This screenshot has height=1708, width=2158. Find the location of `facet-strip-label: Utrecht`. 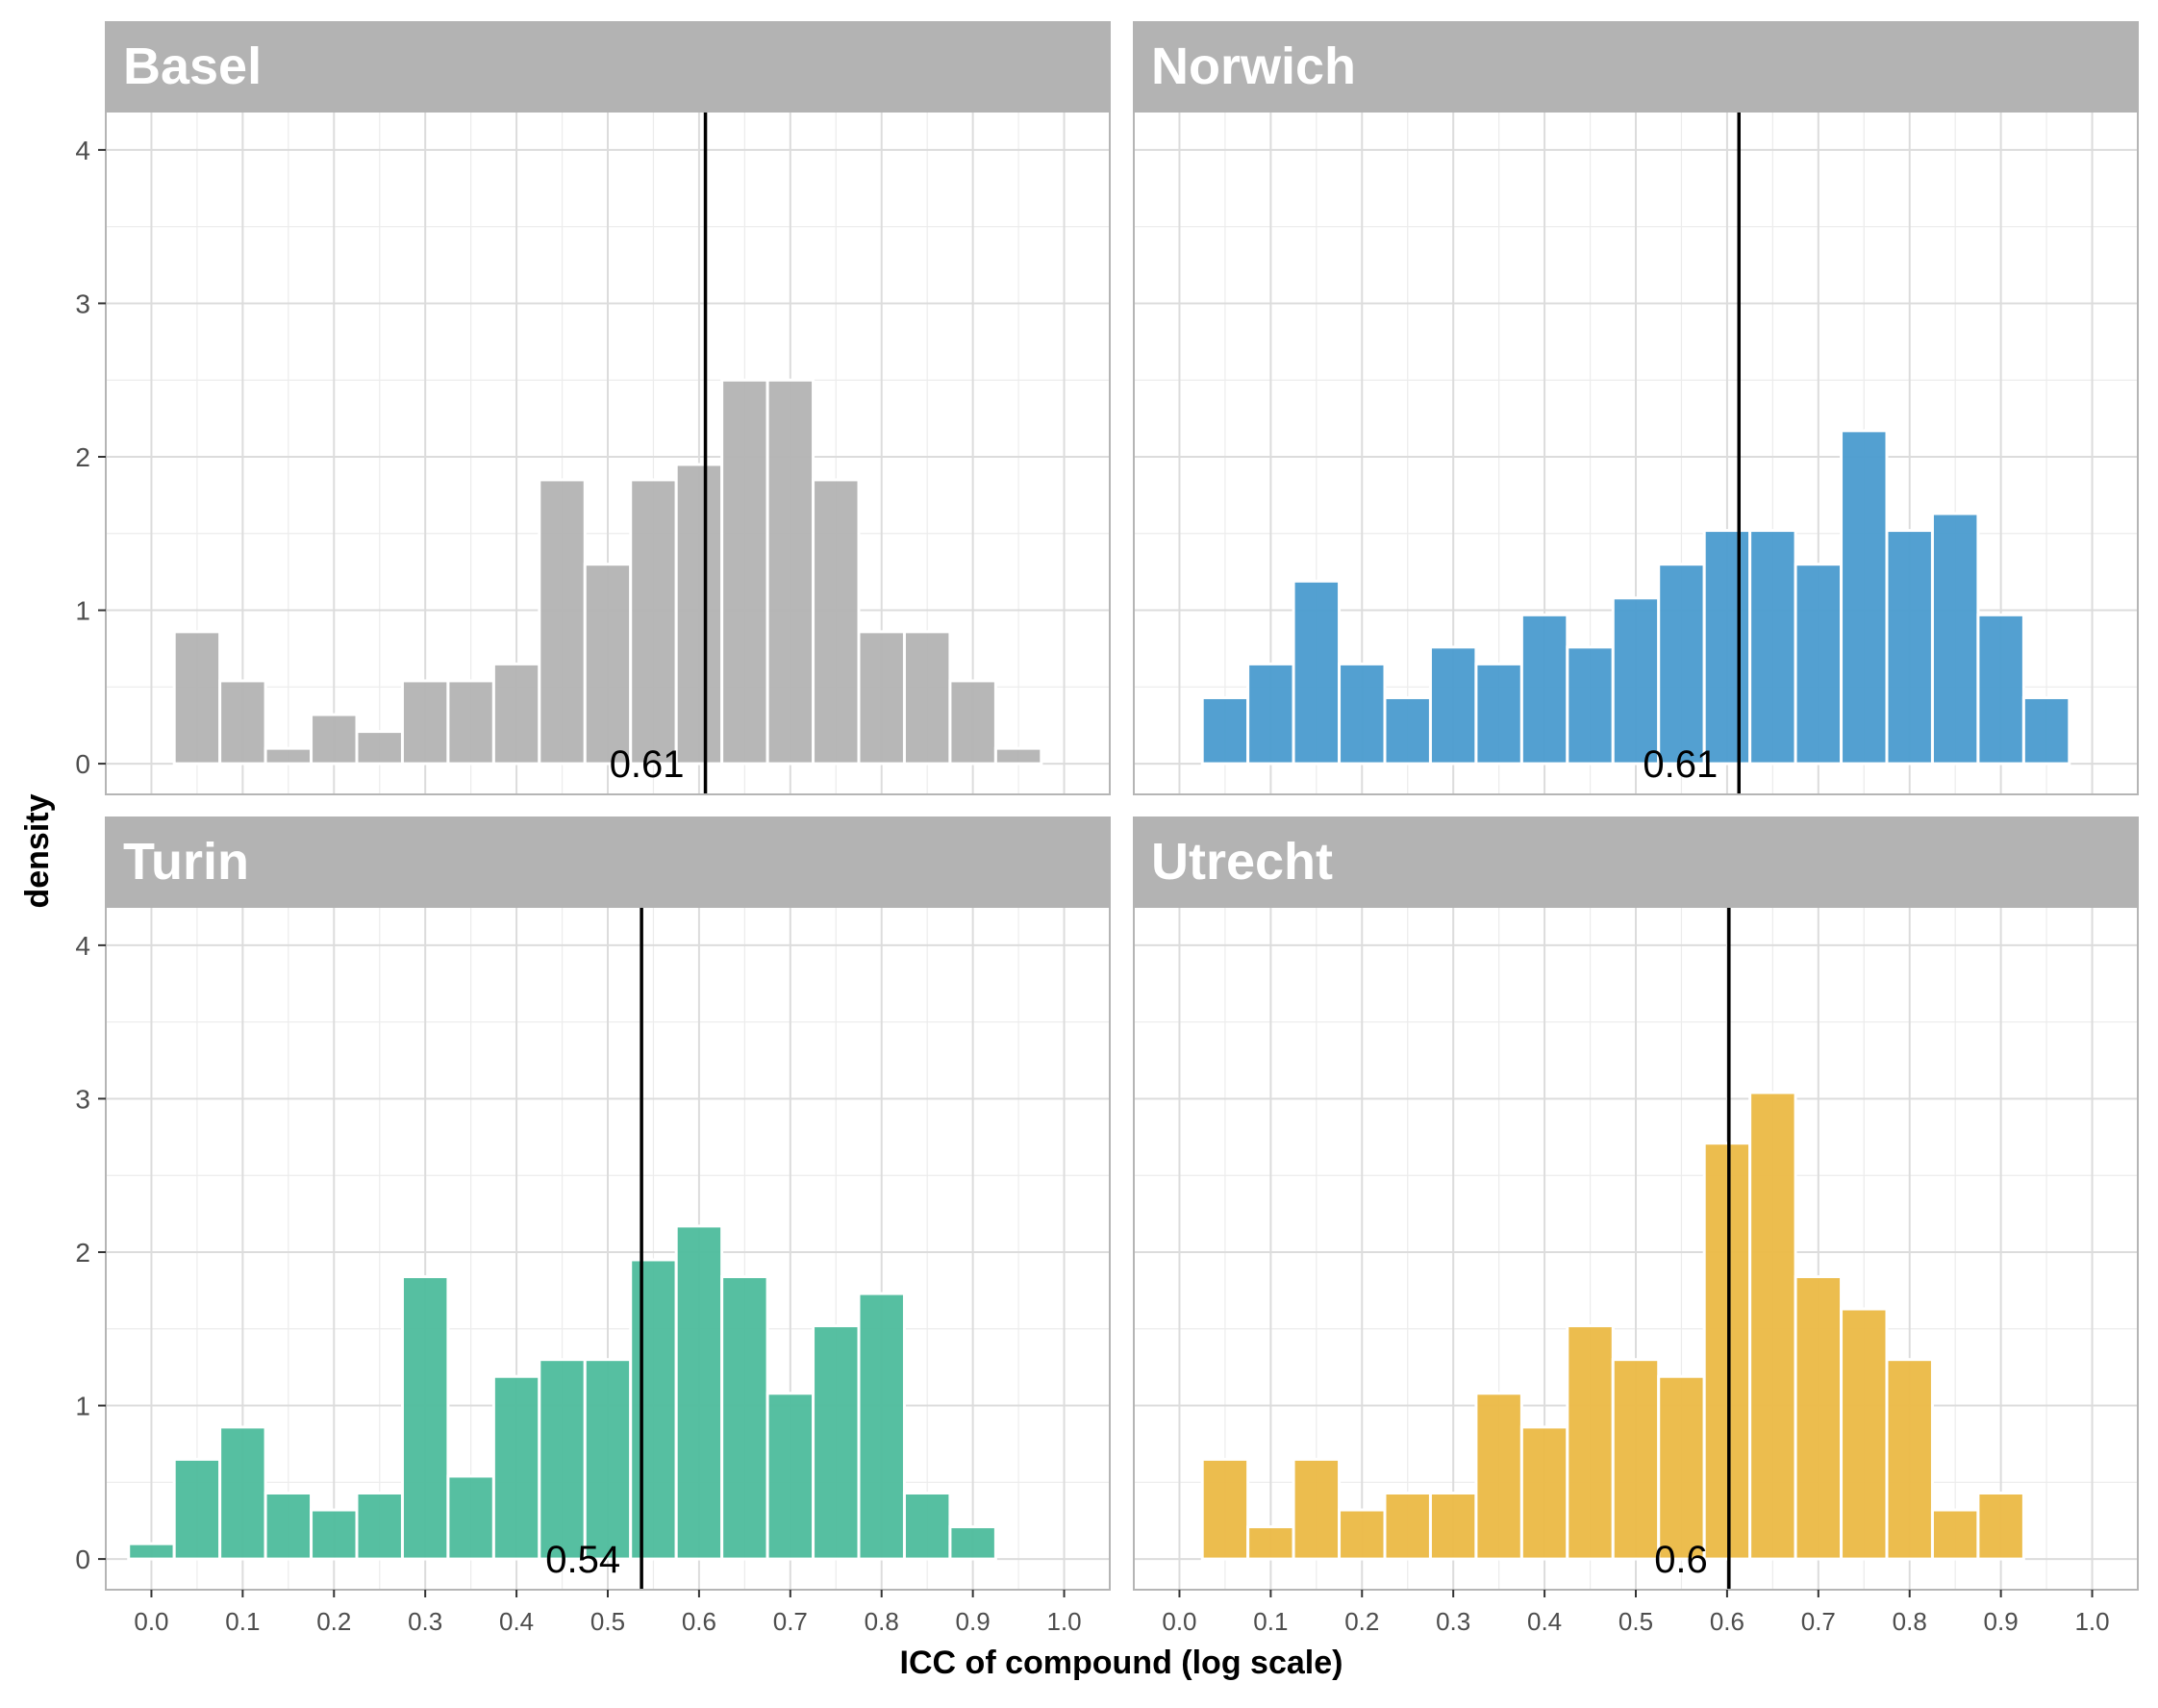

facet-strip-label: Utrecht is located at coordinates (1242, 862).